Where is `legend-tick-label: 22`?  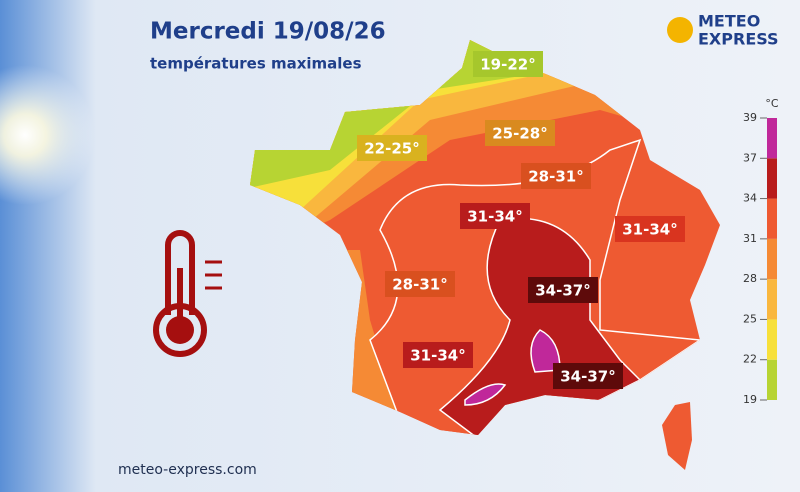
legend-tick-label: 22 is located at coordinates (750, 359).